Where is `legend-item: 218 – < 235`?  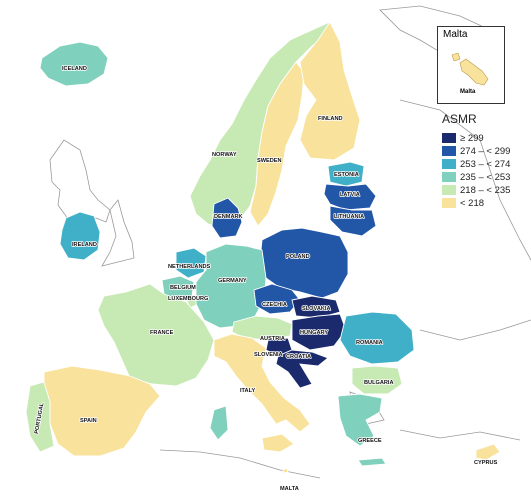 legend-item: 218 – < 235 is located at coordinates (476, 190).